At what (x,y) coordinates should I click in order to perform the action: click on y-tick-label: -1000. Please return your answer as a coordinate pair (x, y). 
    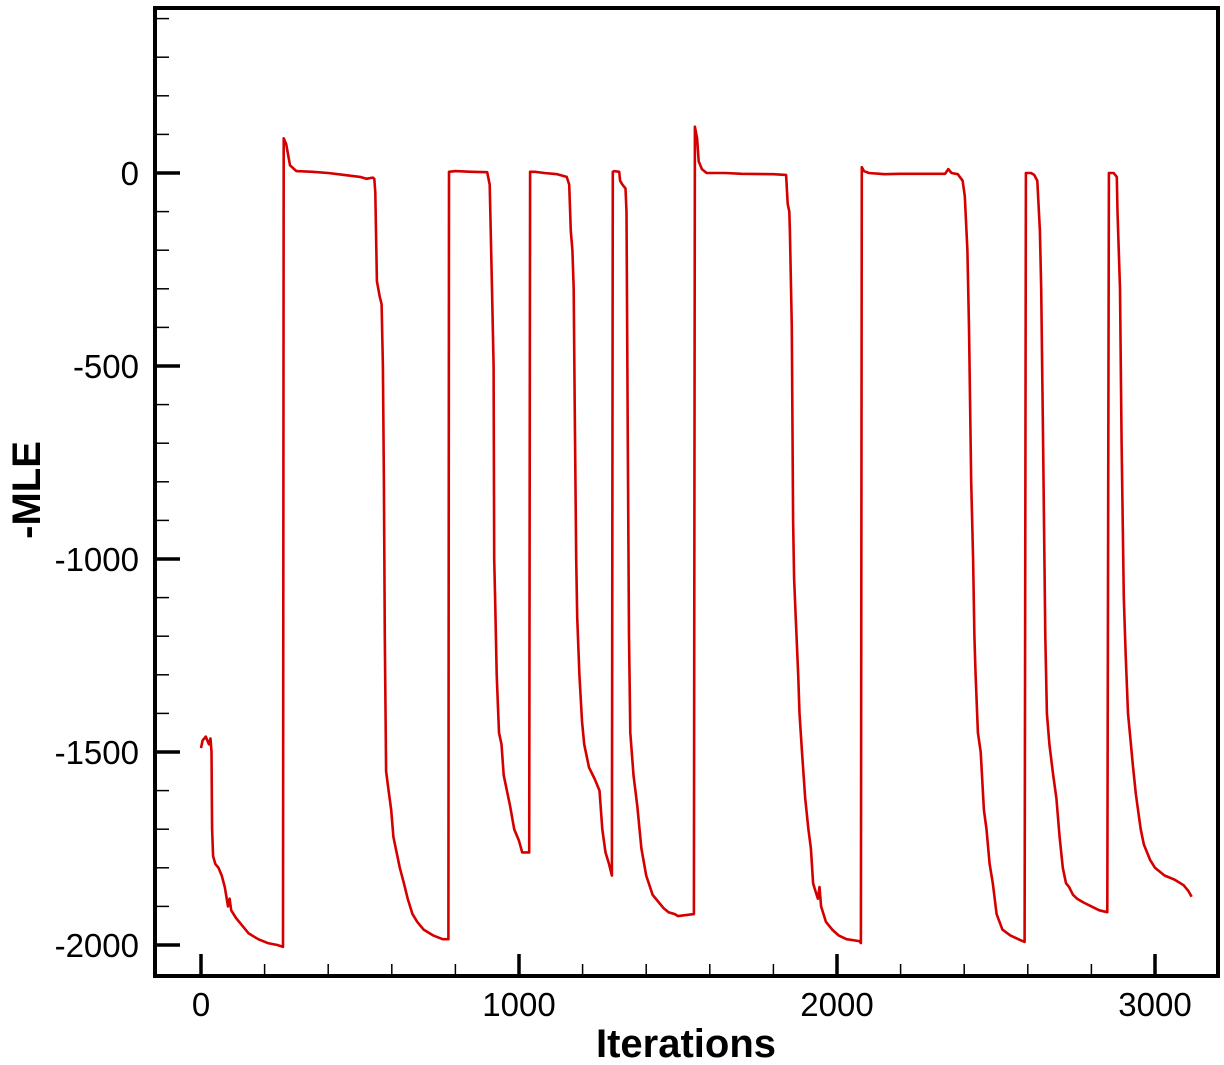
    Looking at the image, I should click on (97, 559).